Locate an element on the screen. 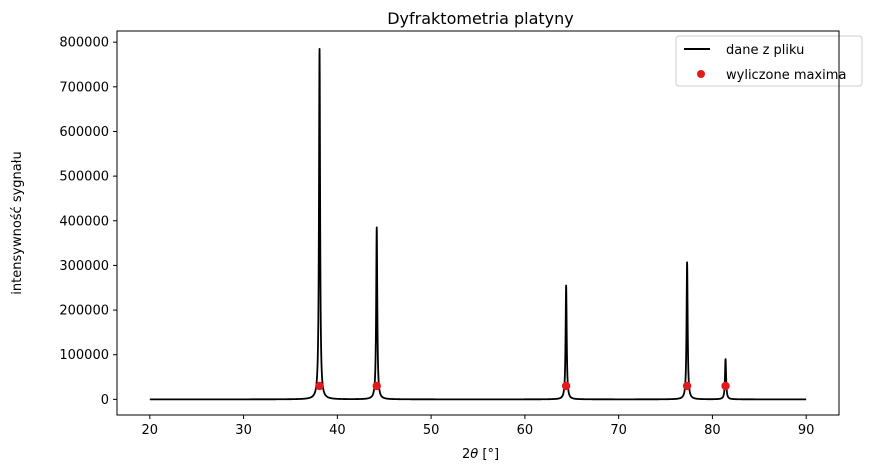 Image resolution: width=877 pixels, height=472 pixels. y-tick-label: 400000 is located at coordinates (84, 221).